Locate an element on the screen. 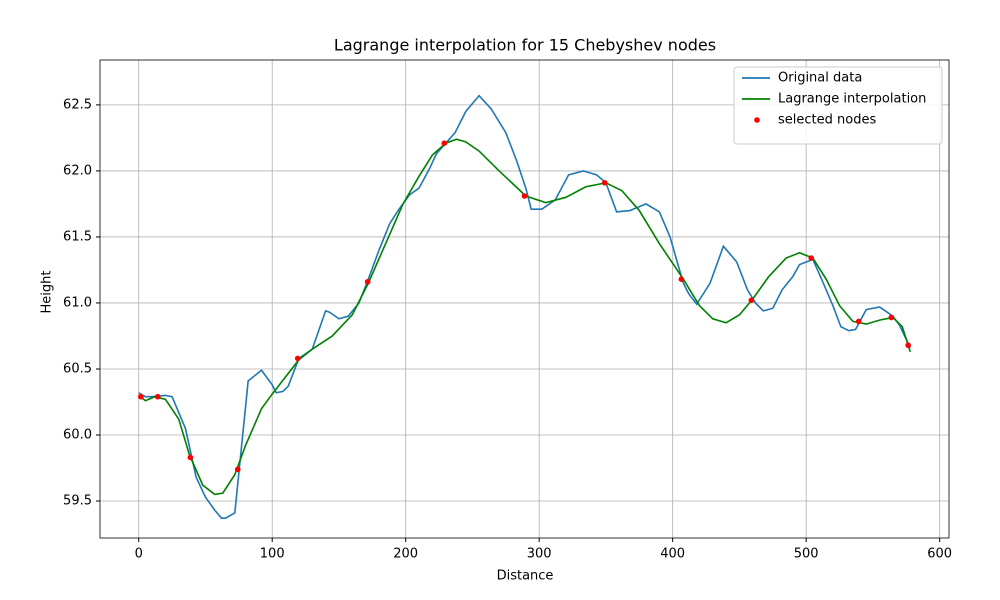  x-tick-label: 300 is located at coordinates (539, 554).